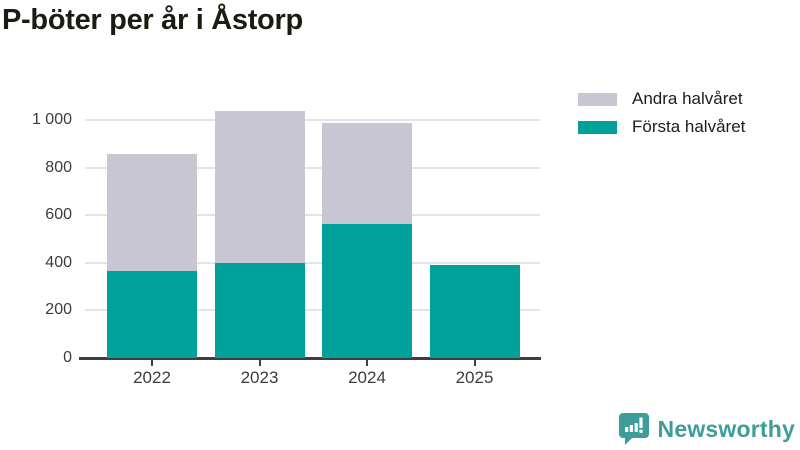  I want to click on y-axis-label: 200, so click(58, 310).